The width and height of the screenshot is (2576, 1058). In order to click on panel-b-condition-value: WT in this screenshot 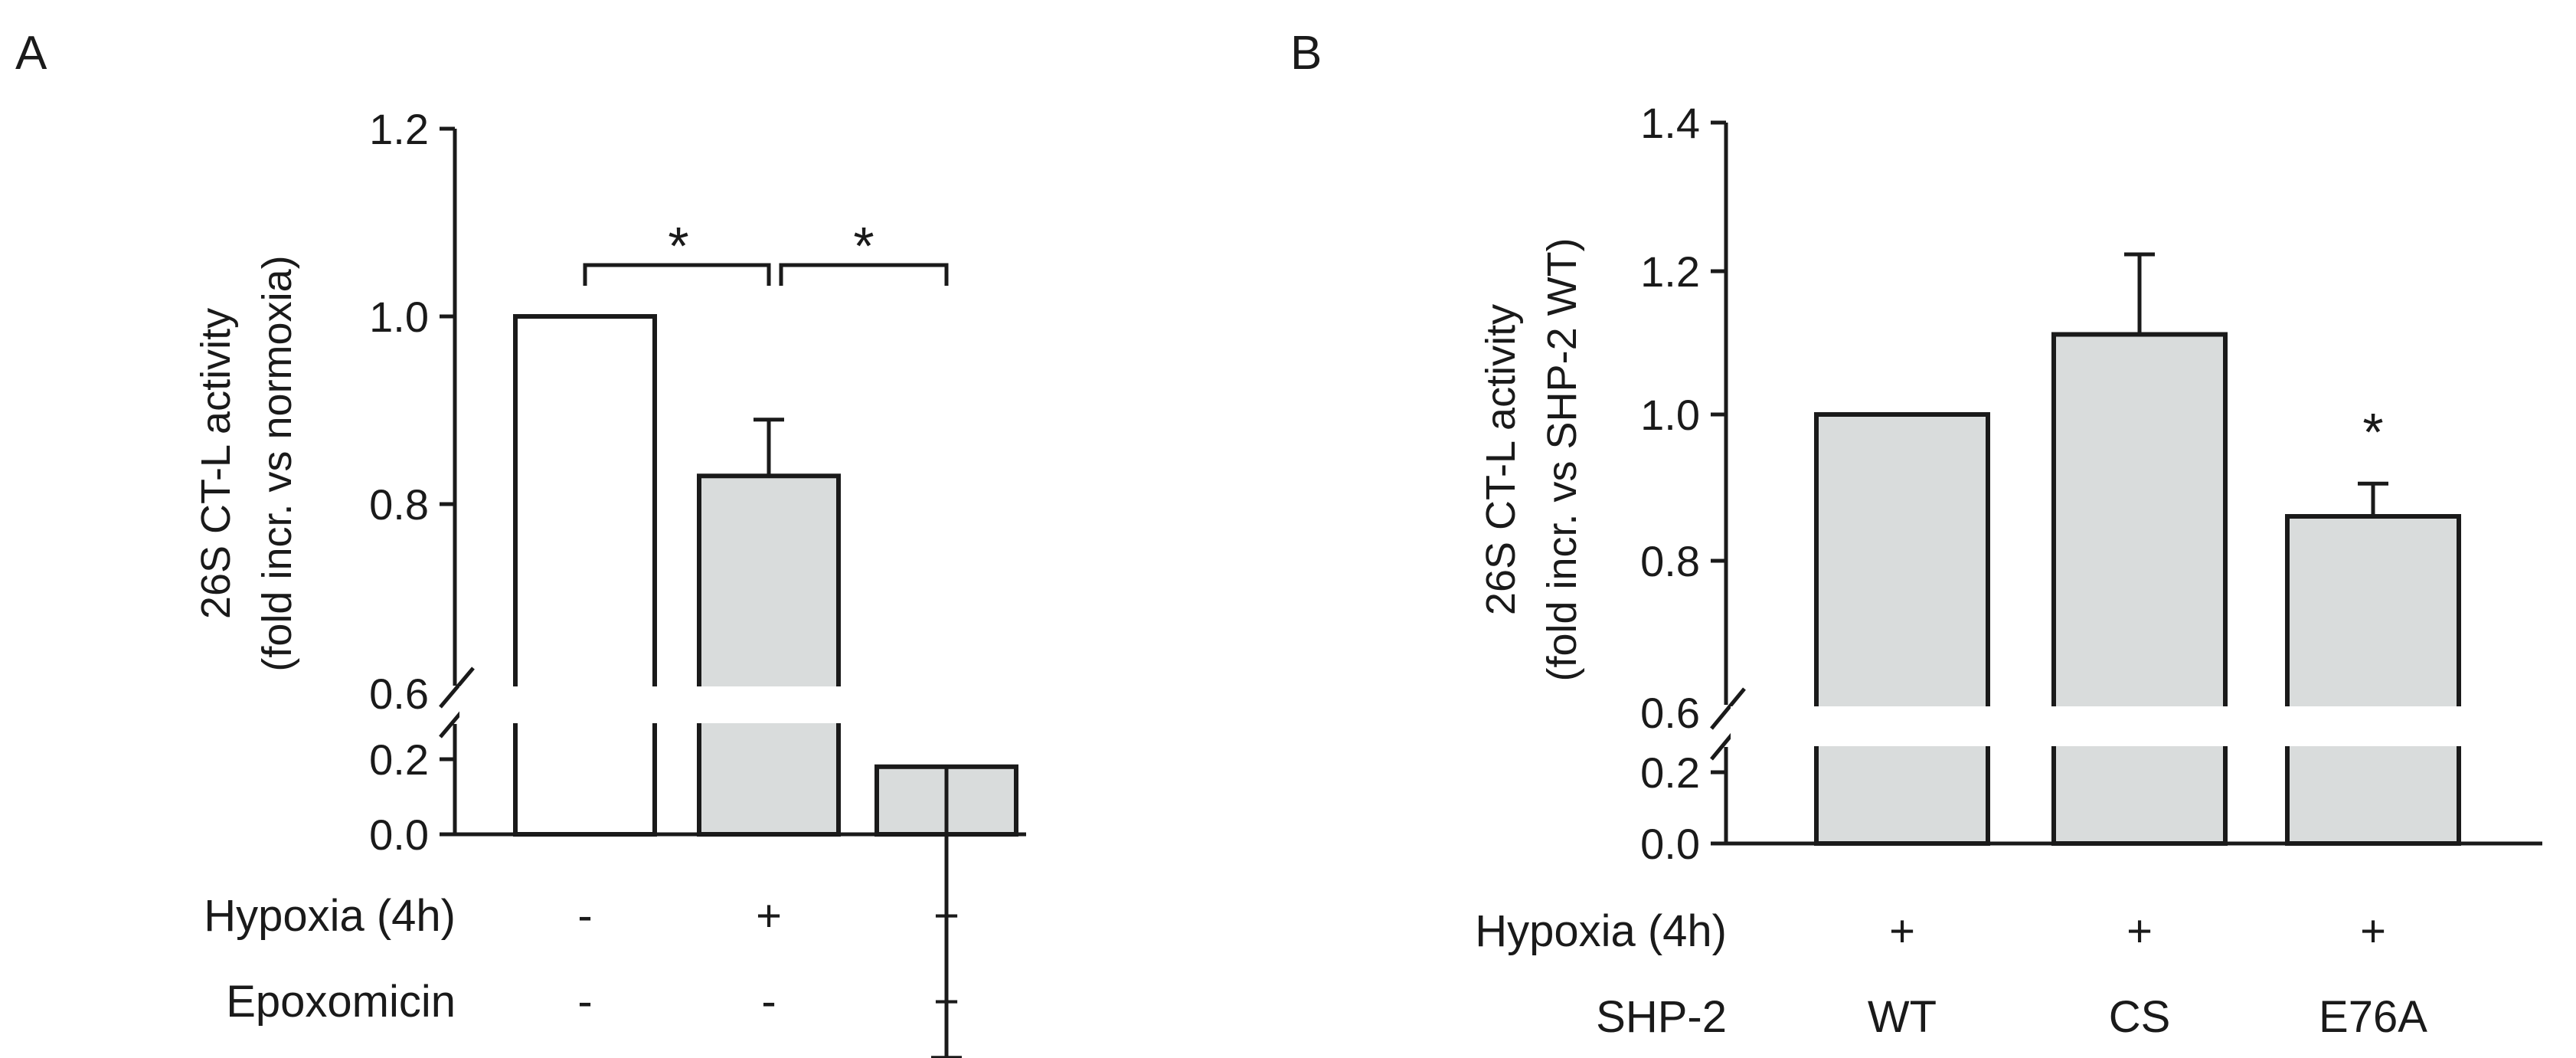, I will do `click(1902, 1017)`.